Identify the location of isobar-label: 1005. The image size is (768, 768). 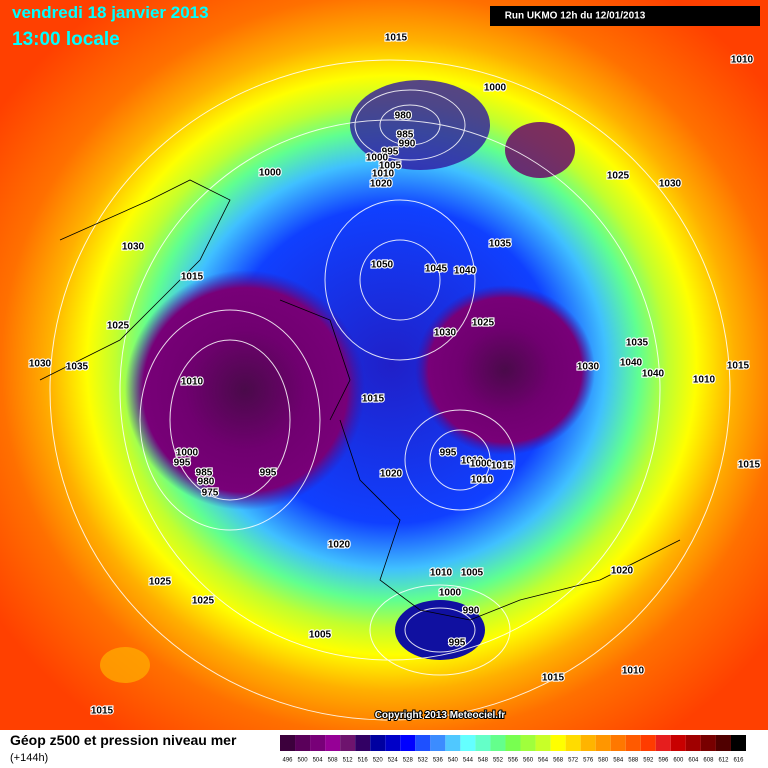
(390, 166).